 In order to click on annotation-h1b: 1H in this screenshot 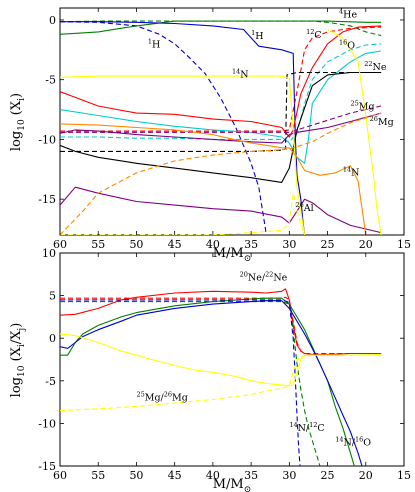, I will do `click(257, 35)`.